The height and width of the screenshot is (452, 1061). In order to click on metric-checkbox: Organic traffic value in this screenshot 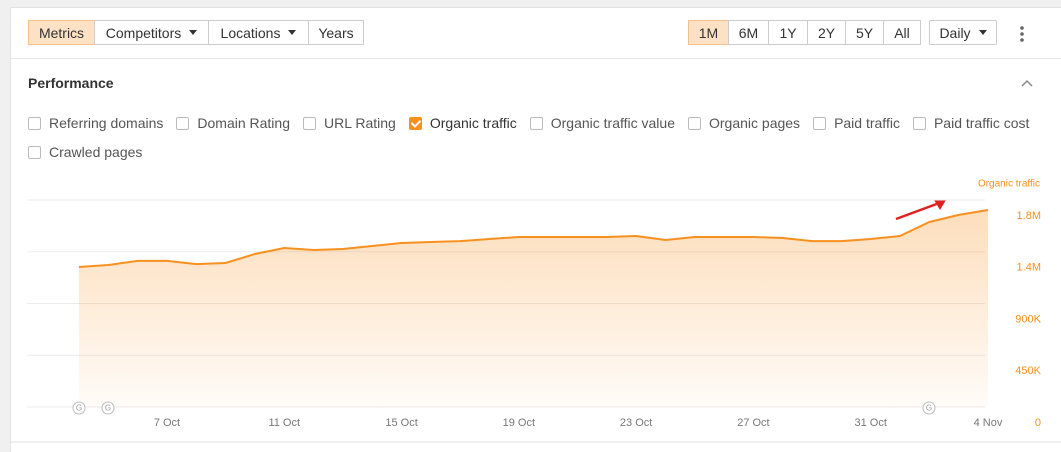, I will do `click(602, 123)`.